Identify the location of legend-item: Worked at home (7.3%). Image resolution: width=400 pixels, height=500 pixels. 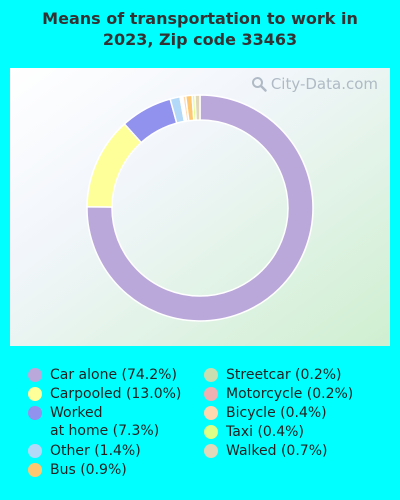
(93, 422).